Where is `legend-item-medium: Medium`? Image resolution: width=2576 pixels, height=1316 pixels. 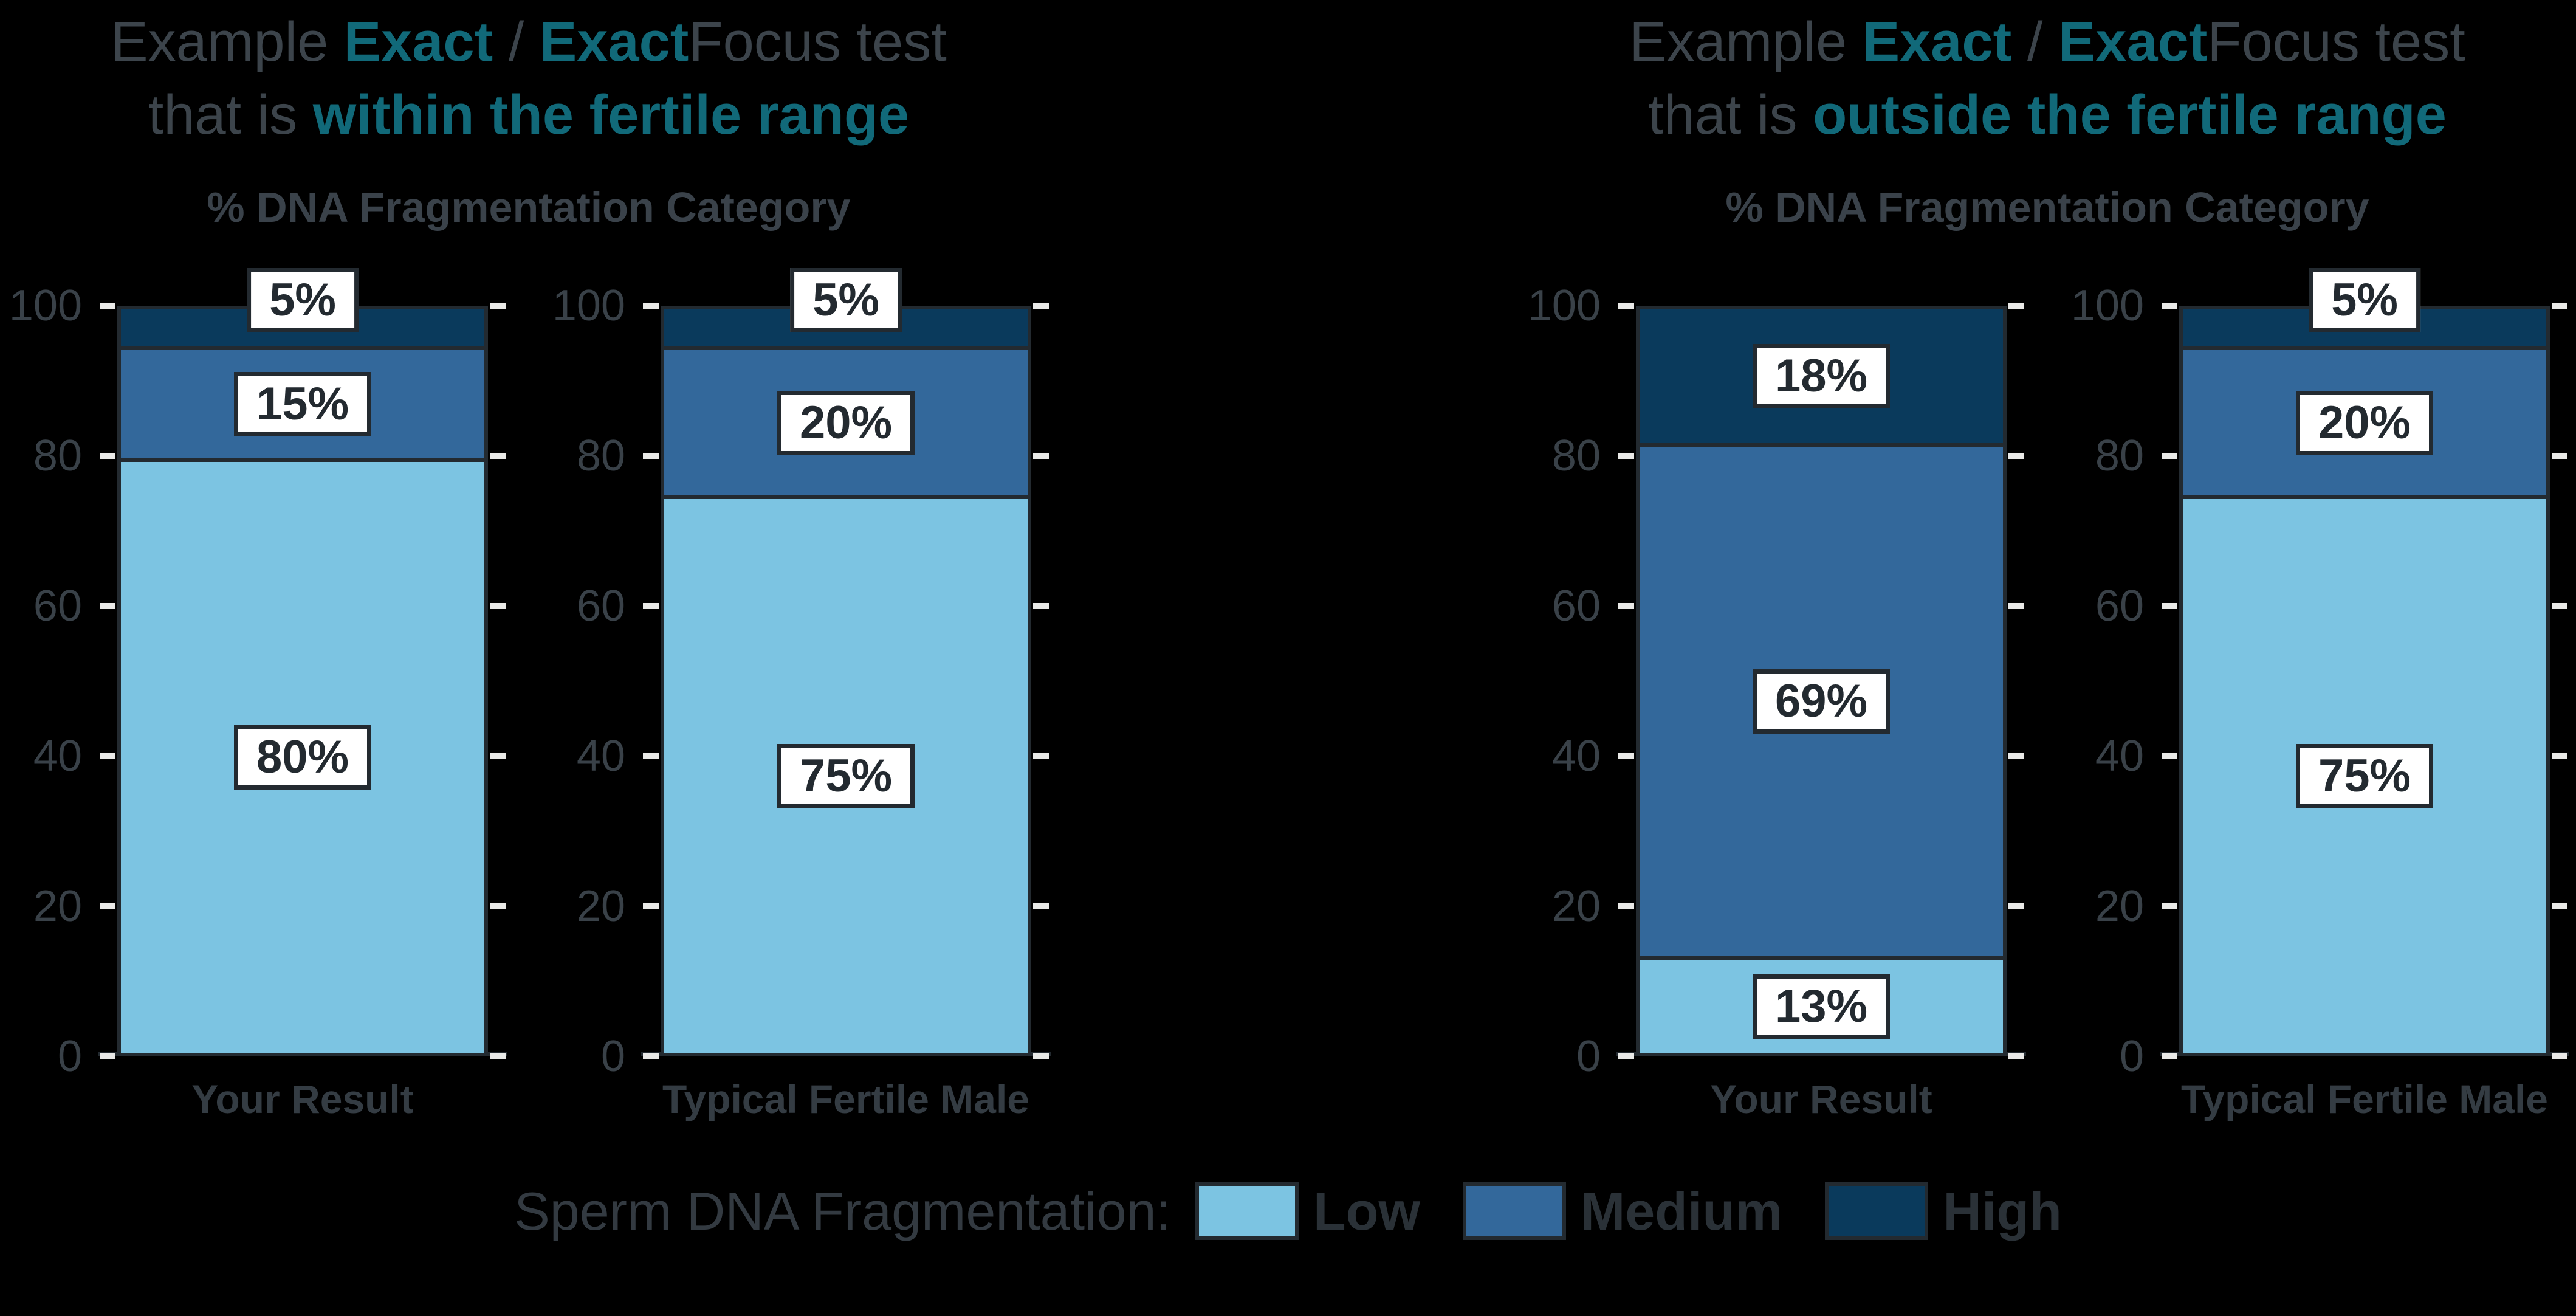
legend-item-medium: Medium is located at coordinates (1622, 1211).